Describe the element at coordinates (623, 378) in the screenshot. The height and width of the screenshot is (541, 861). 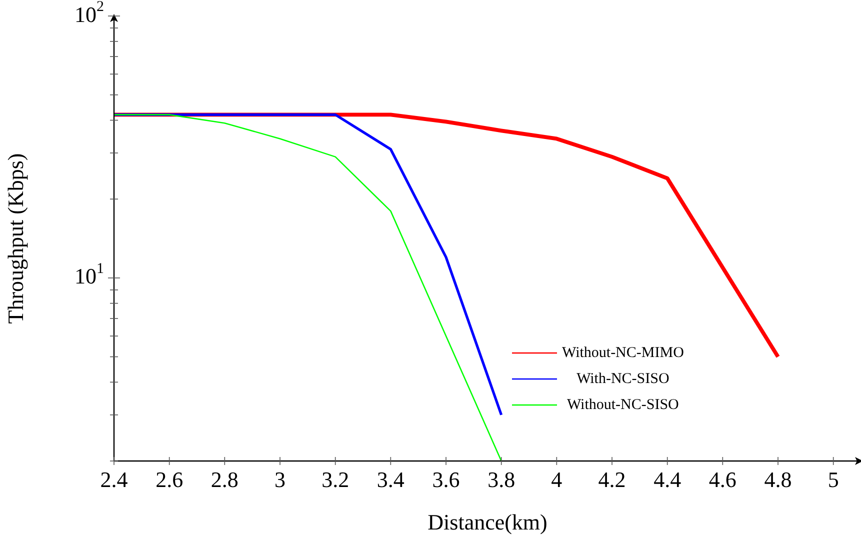
I see `legend-label: With-NC-SISO` at that location.